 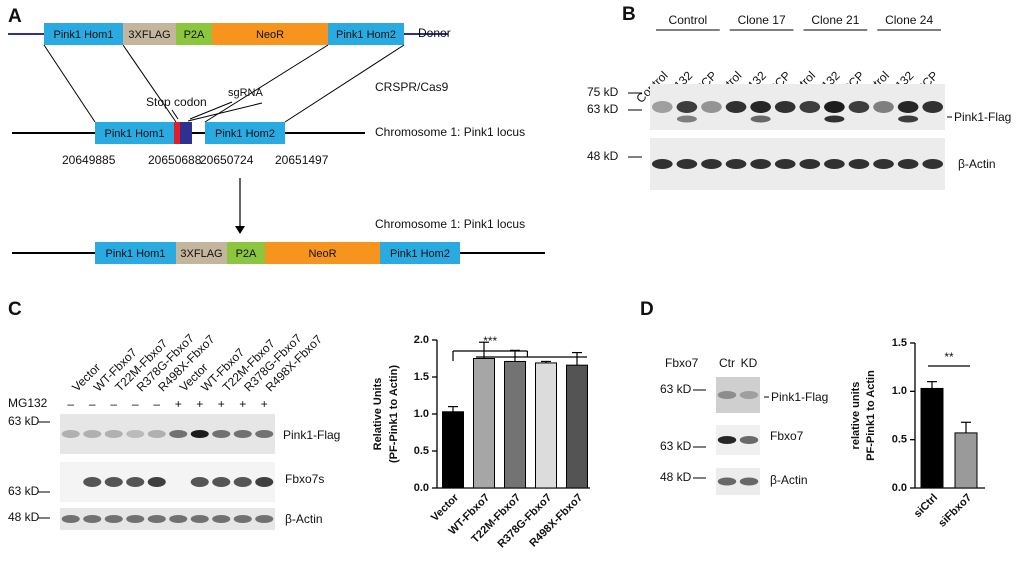 I want to click on marker: 75 kD, so click(x=603, y=92).